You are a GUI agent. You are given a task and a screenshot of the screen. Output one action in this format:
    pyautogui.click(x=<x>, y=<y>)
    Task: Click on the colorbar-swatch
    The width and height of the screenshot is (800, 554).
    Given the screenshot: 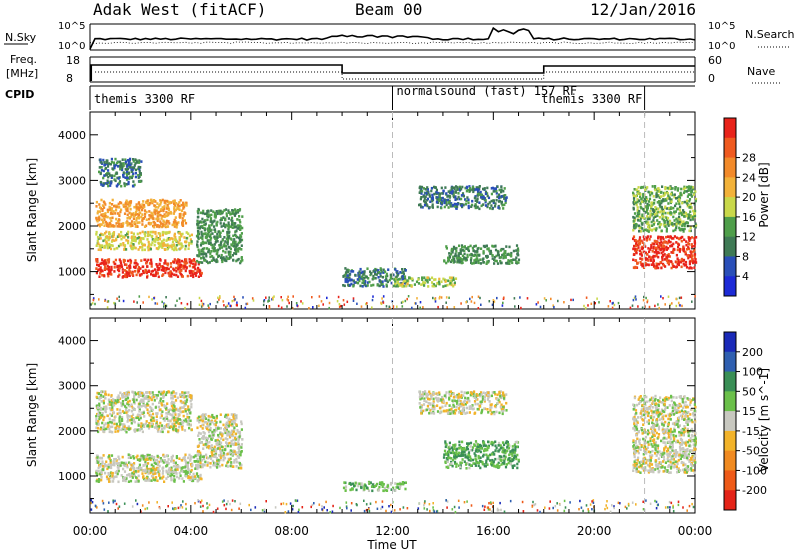 What is the action you would take?
    pyautogui.click(x=730, y=246)
    